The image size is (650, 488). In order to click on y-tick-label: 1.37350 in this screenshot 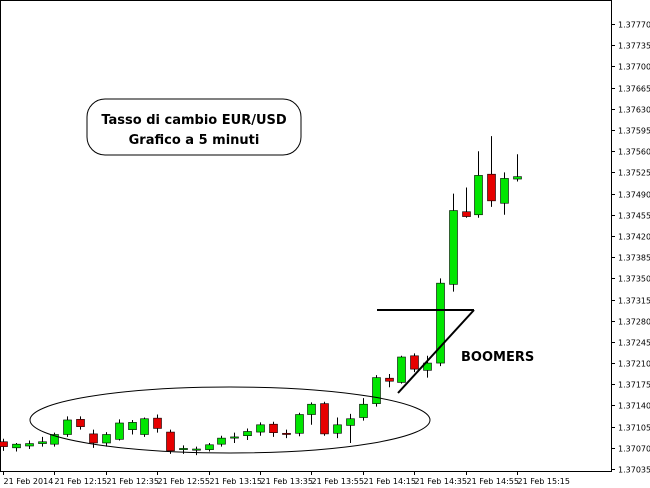, I will do `click(634, 279)`.